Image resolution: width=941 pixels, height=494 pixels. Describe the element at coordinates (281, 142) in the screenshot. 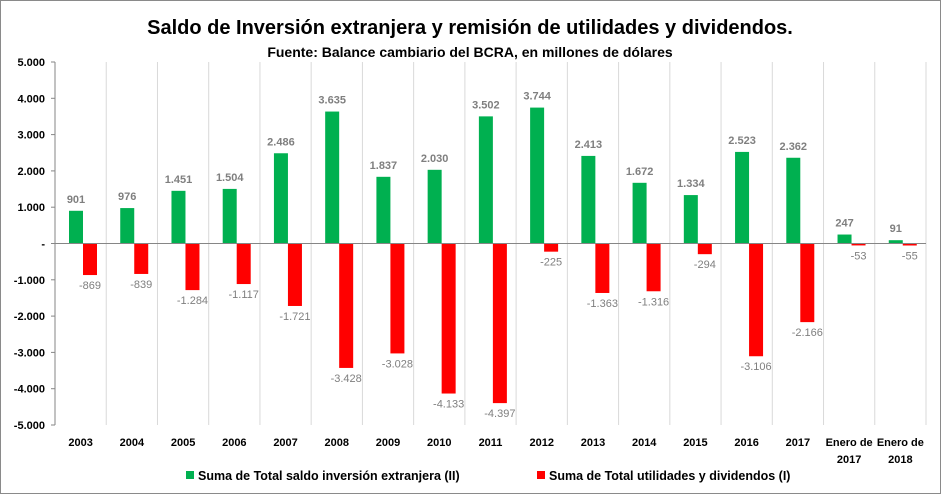

I see `data-label-inversion: 2.486` at that location.